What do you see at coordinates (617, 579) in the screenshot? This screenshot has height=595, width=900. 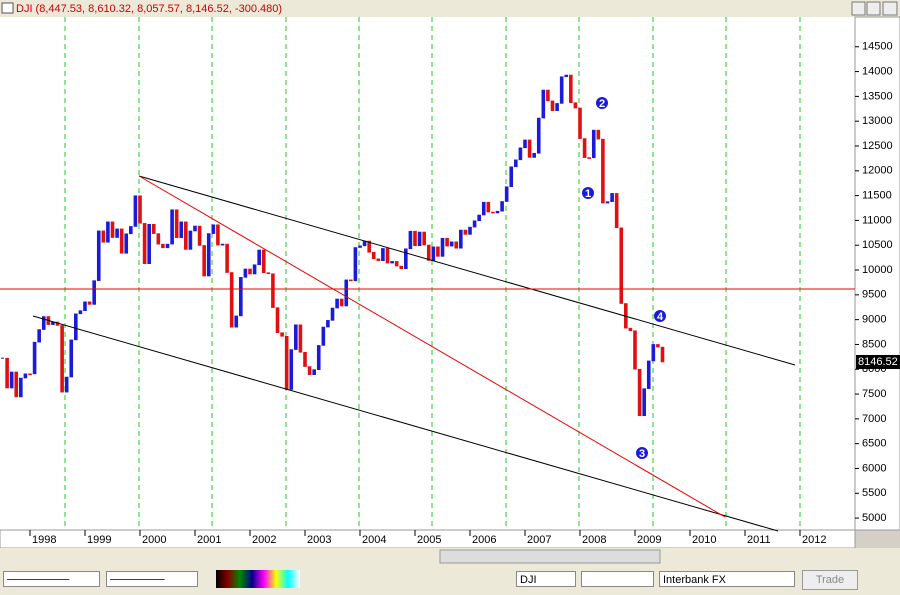 I see `period-select` at bounding box center [617, 579].